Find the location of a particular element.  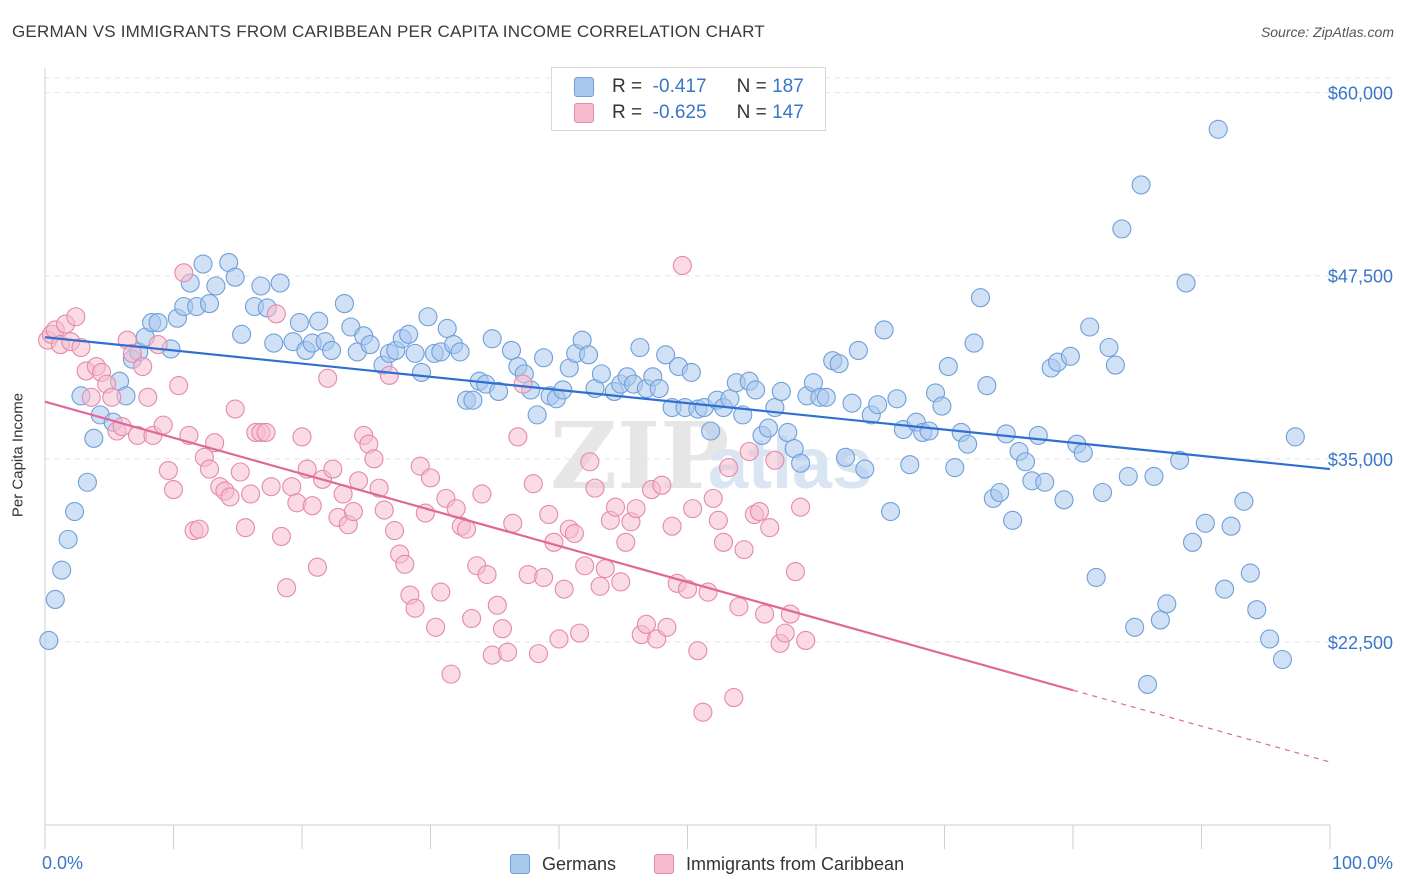

correlation-legend: R = -0.417 N = 187 R = -0.625 N = 147 is located at coordinates (688, 99).